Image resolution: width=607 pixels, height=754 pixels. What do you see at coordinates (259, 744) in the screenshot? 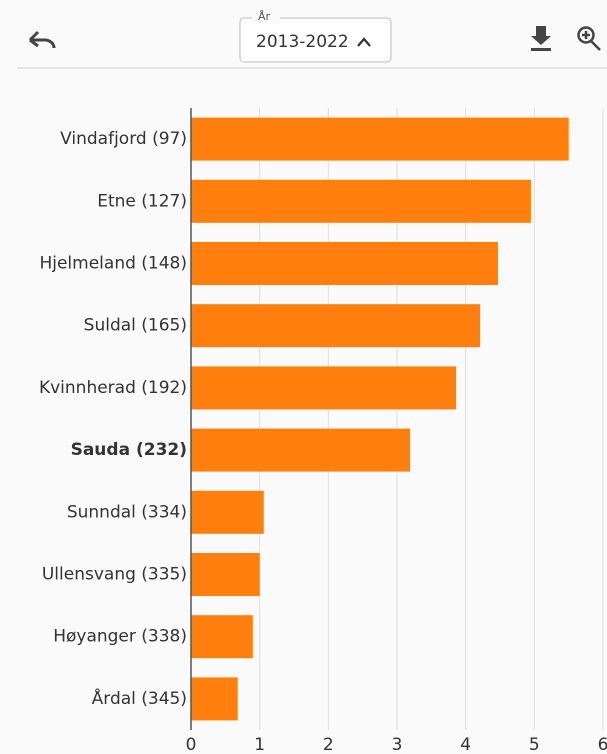
I see `x-tick-label: 1` at bounding box center [259, 744].